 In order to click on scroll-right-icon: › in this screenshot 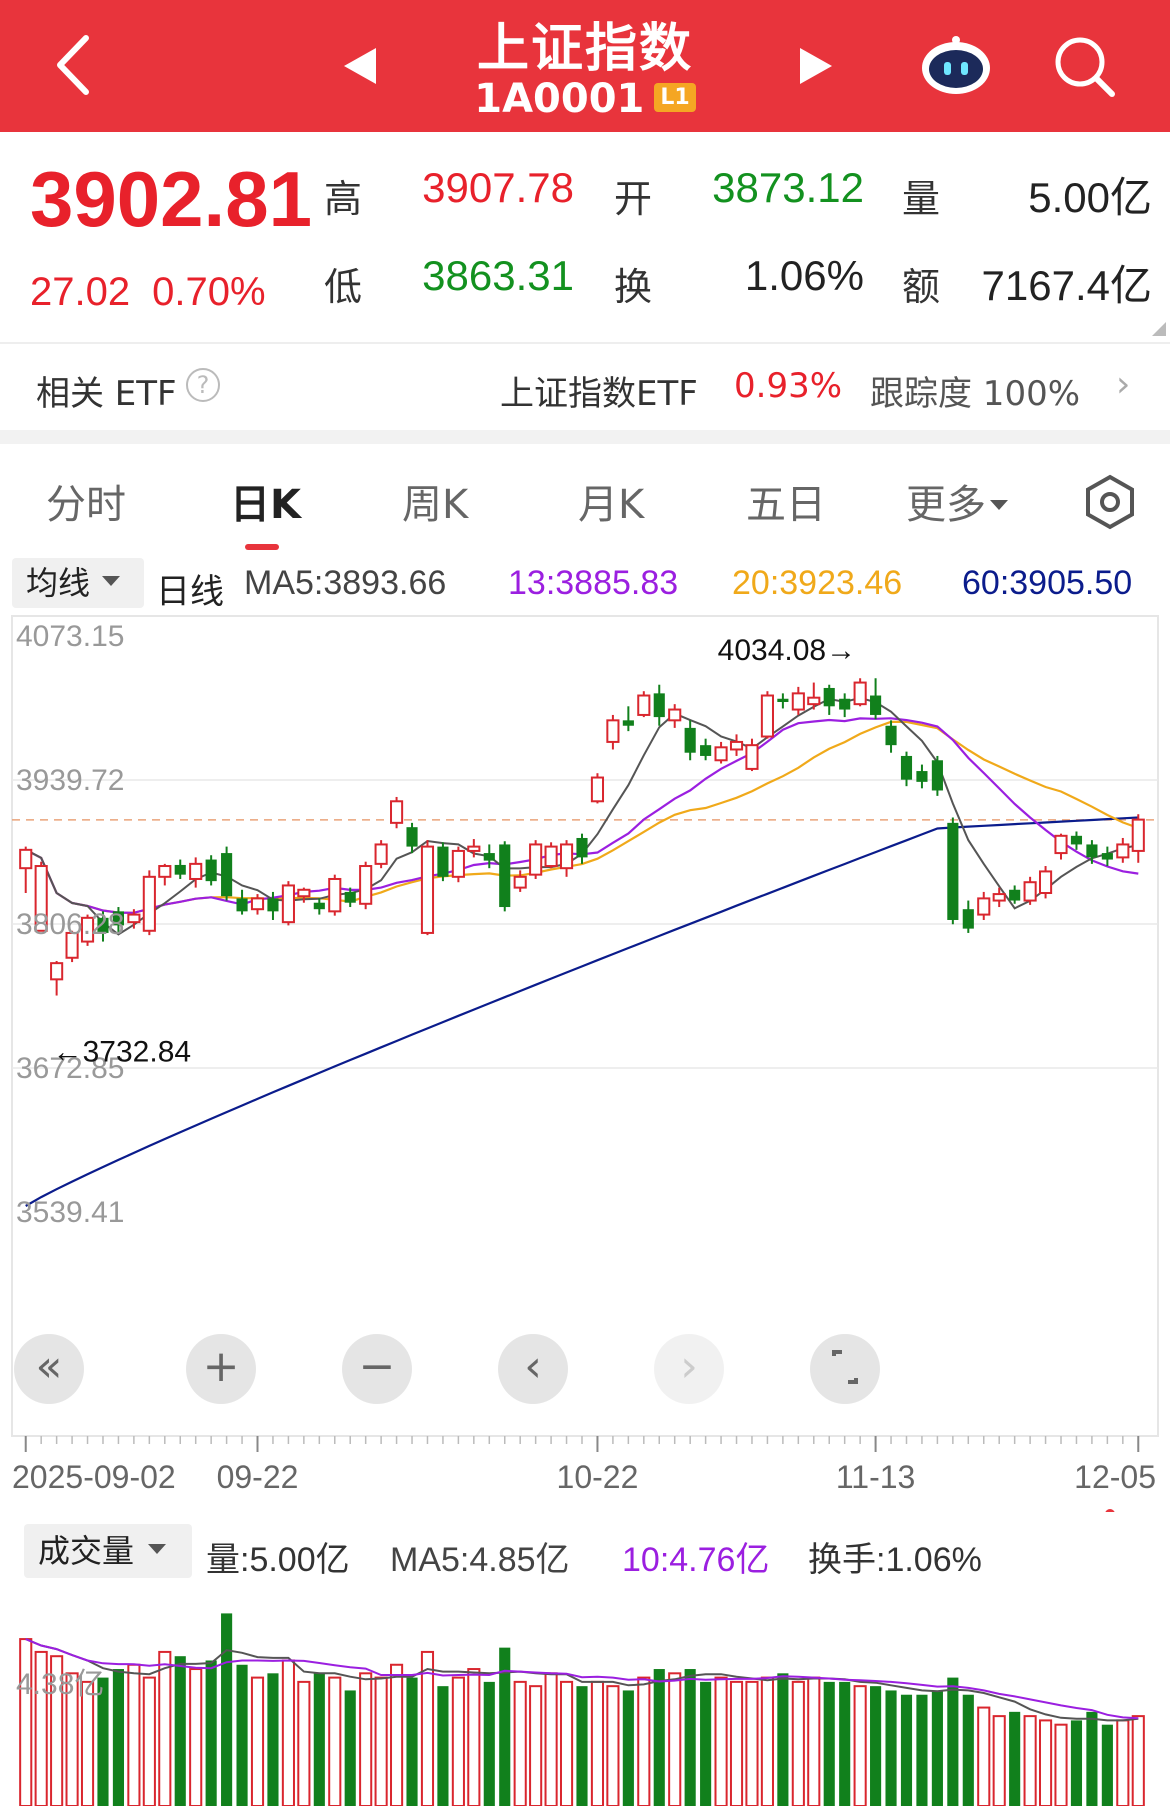, I will do `click(689, 1369)`.